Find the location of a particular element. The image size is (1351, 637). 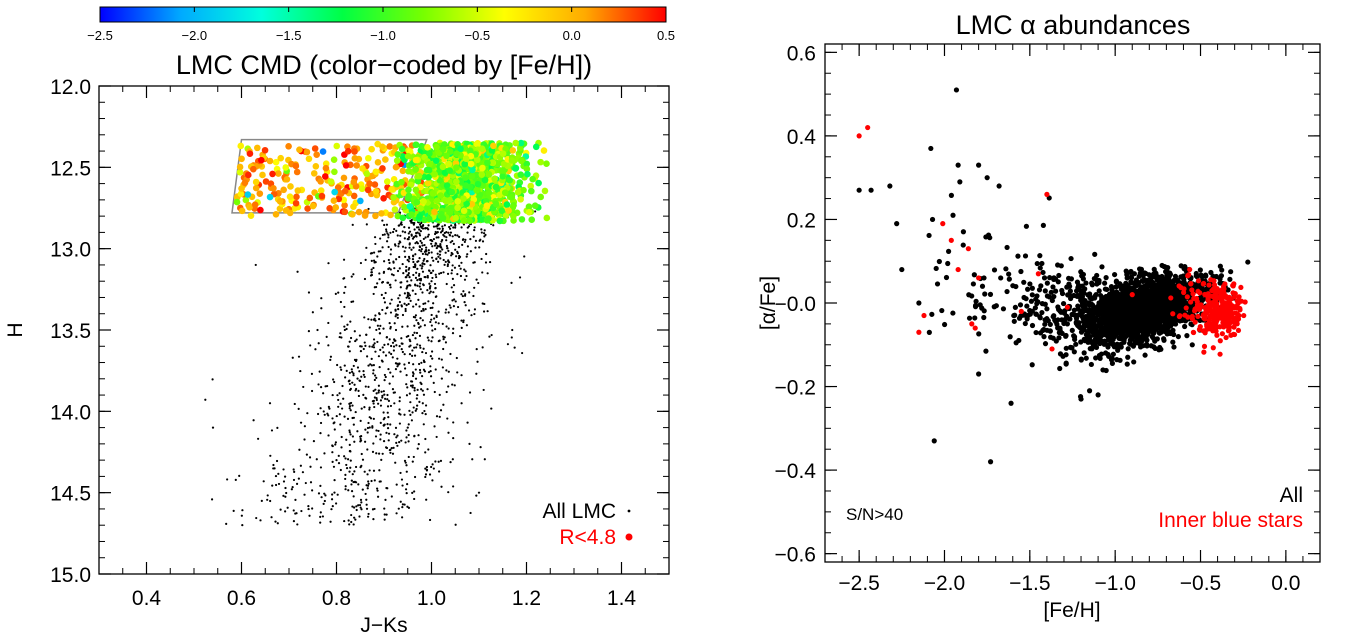

cmd-black-points is located at coordinates (370, 366).